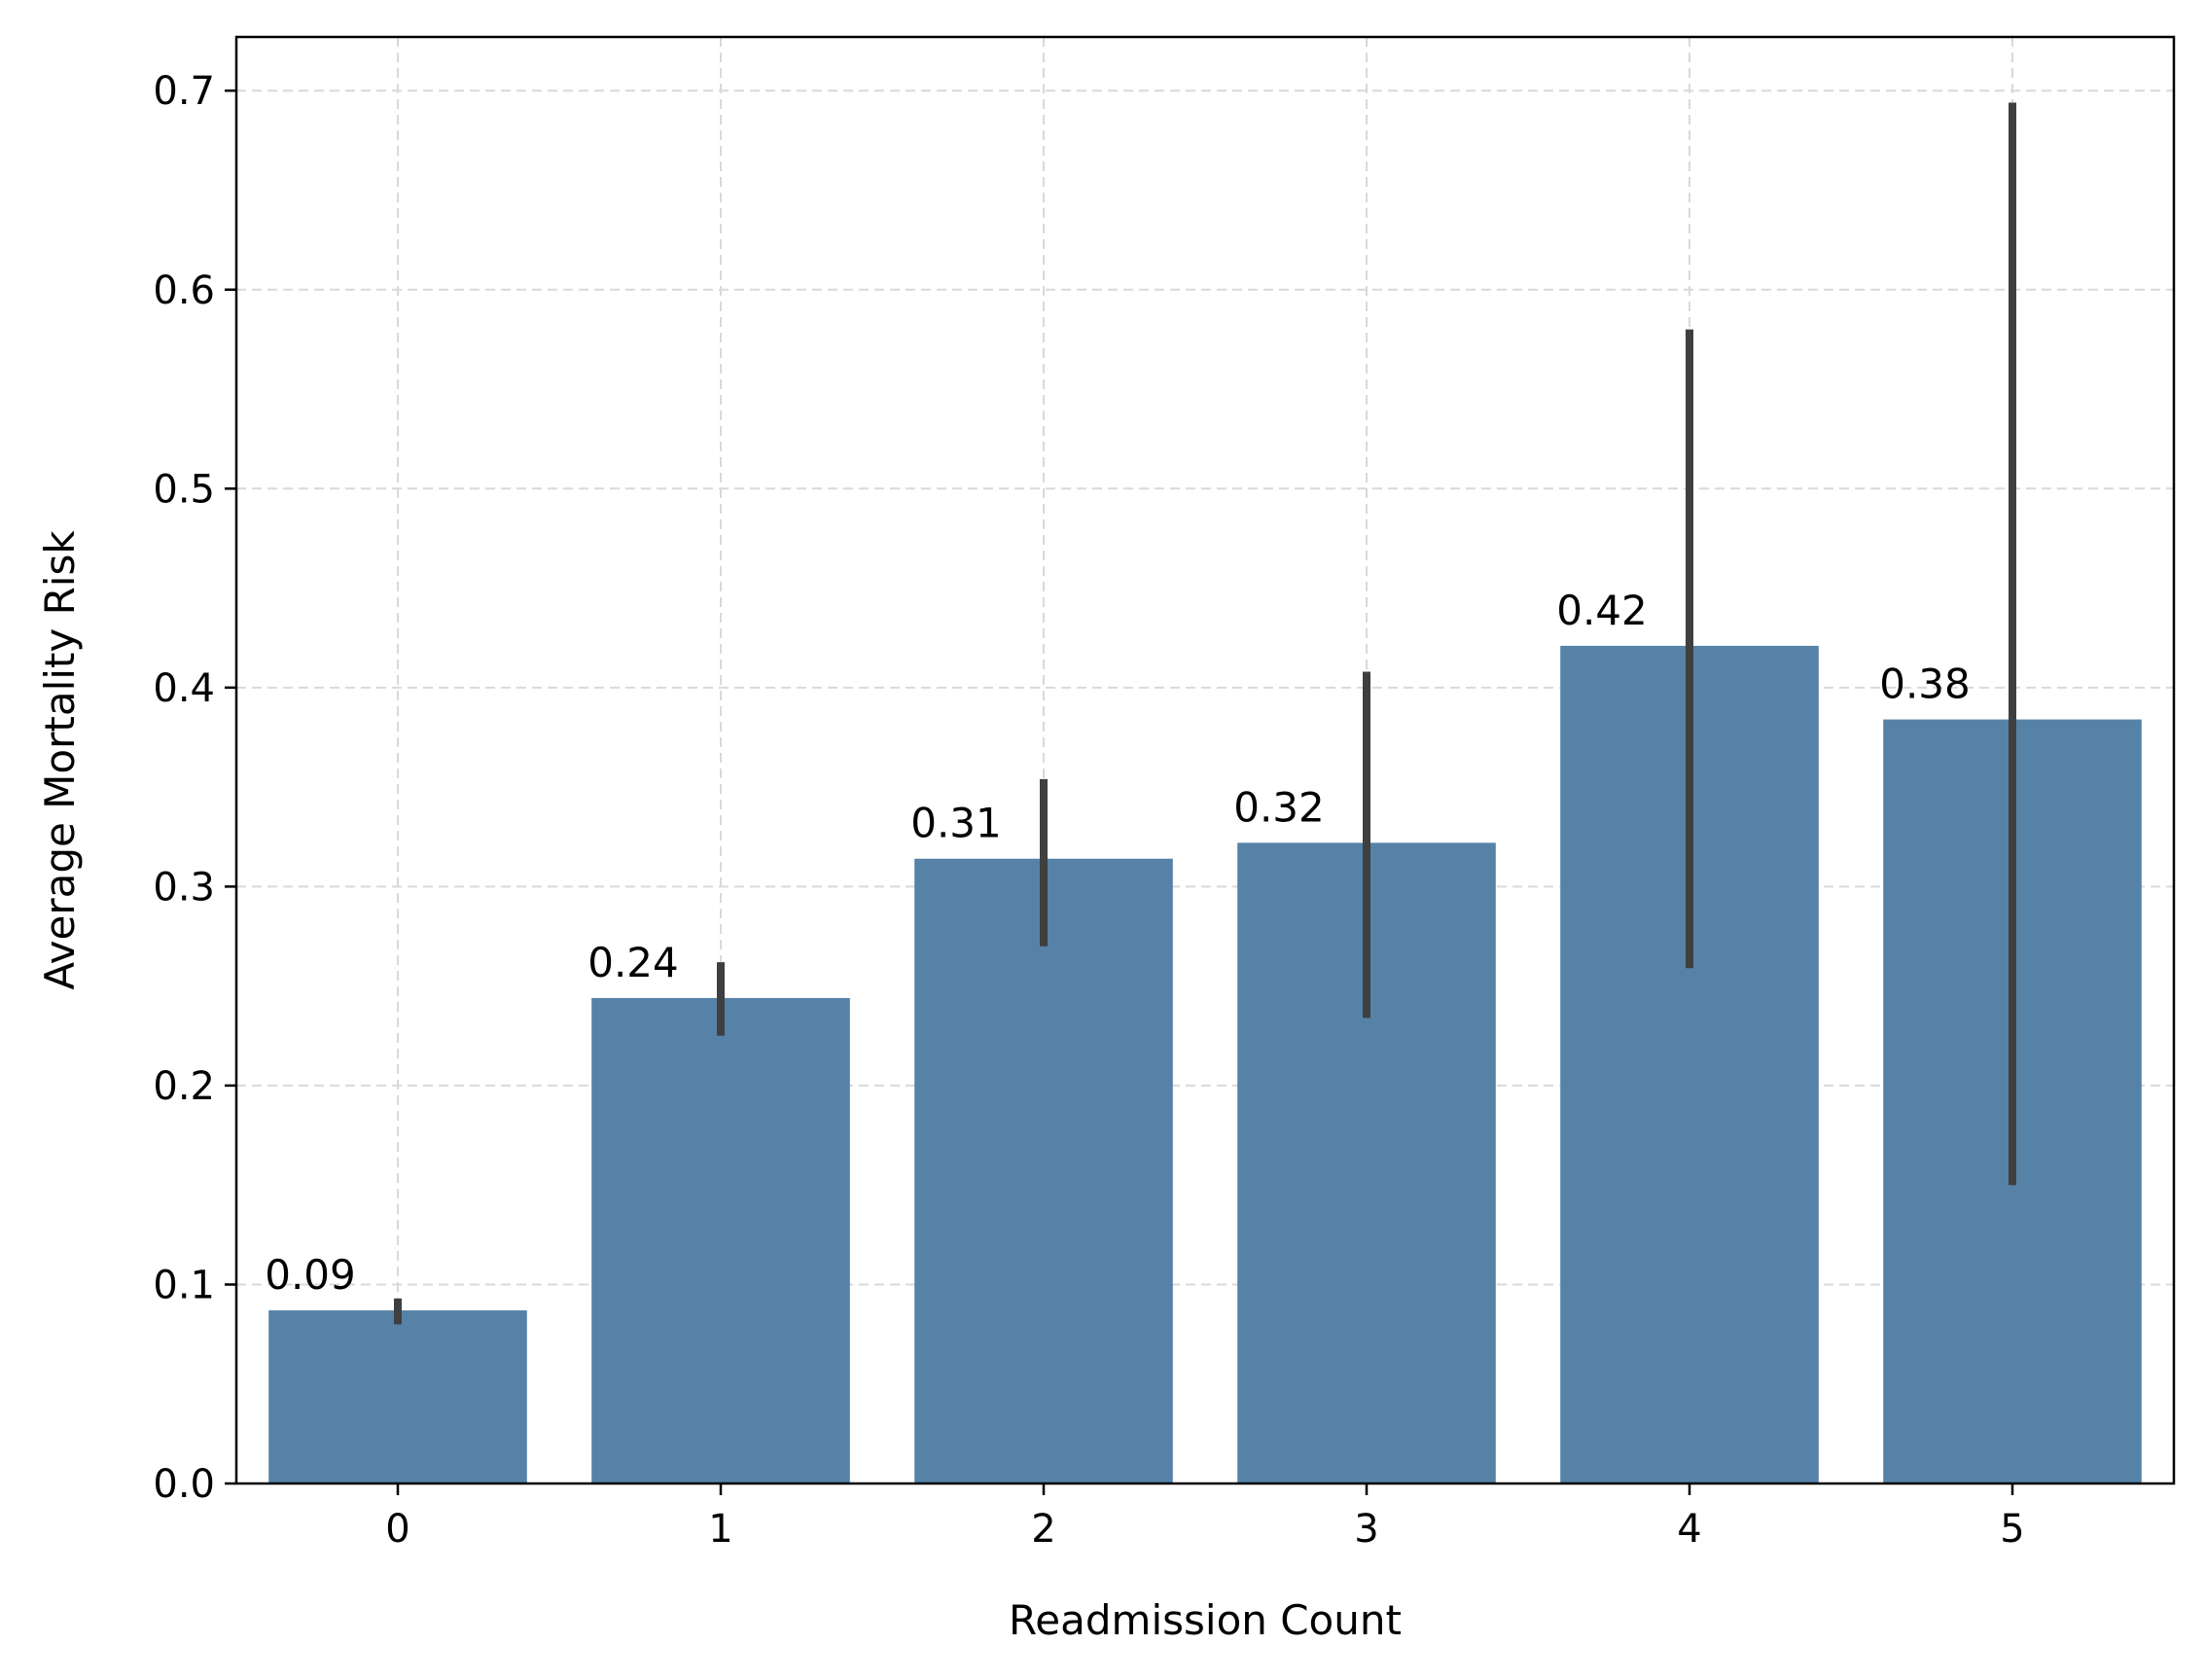 The image size is (2205, 1680). Describe the element at coordinates (1366, 1529) in the screenshot. I see `x-tick-label: 3` at that location.